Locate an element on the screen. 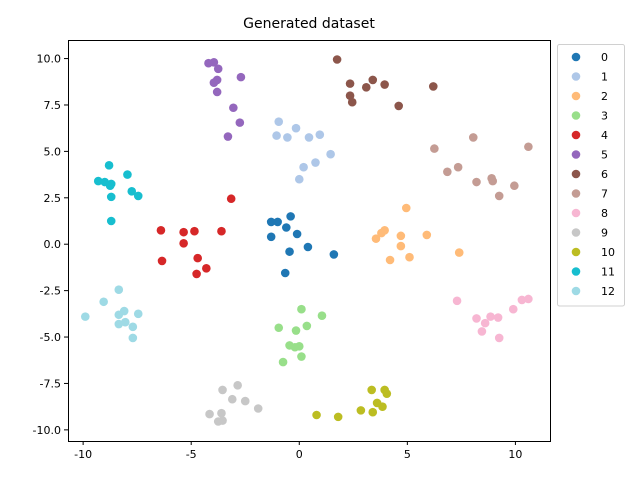 This screenshot has width=640, height=480. legend-item: 9 is located at coordinates (589, 233).